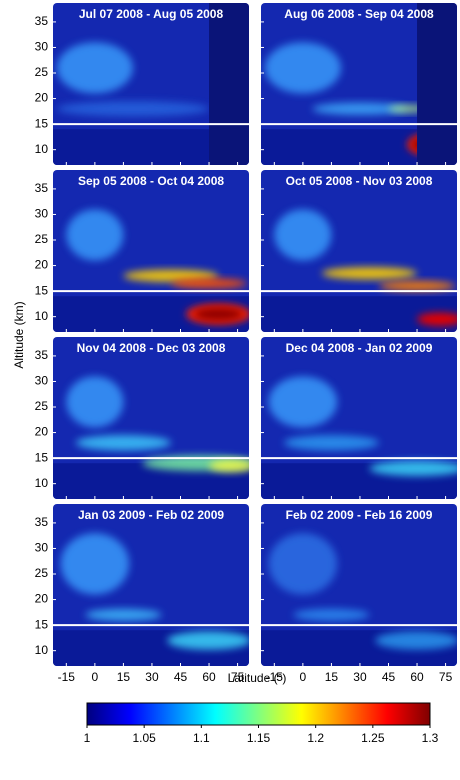 The height and width of the screenshot is (780, 460). I want to click on colorbar, so click(258, 714).